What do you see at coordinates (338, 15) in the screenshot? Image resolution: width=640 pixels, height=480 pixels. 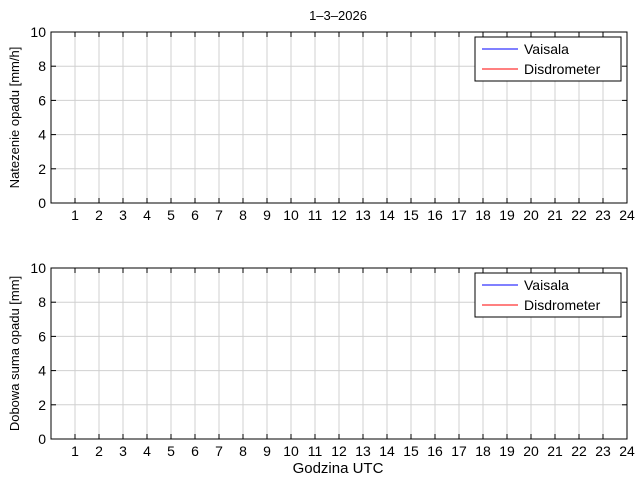 I see `chart-title: 1–3–2026` at bounding box center [338, 15].